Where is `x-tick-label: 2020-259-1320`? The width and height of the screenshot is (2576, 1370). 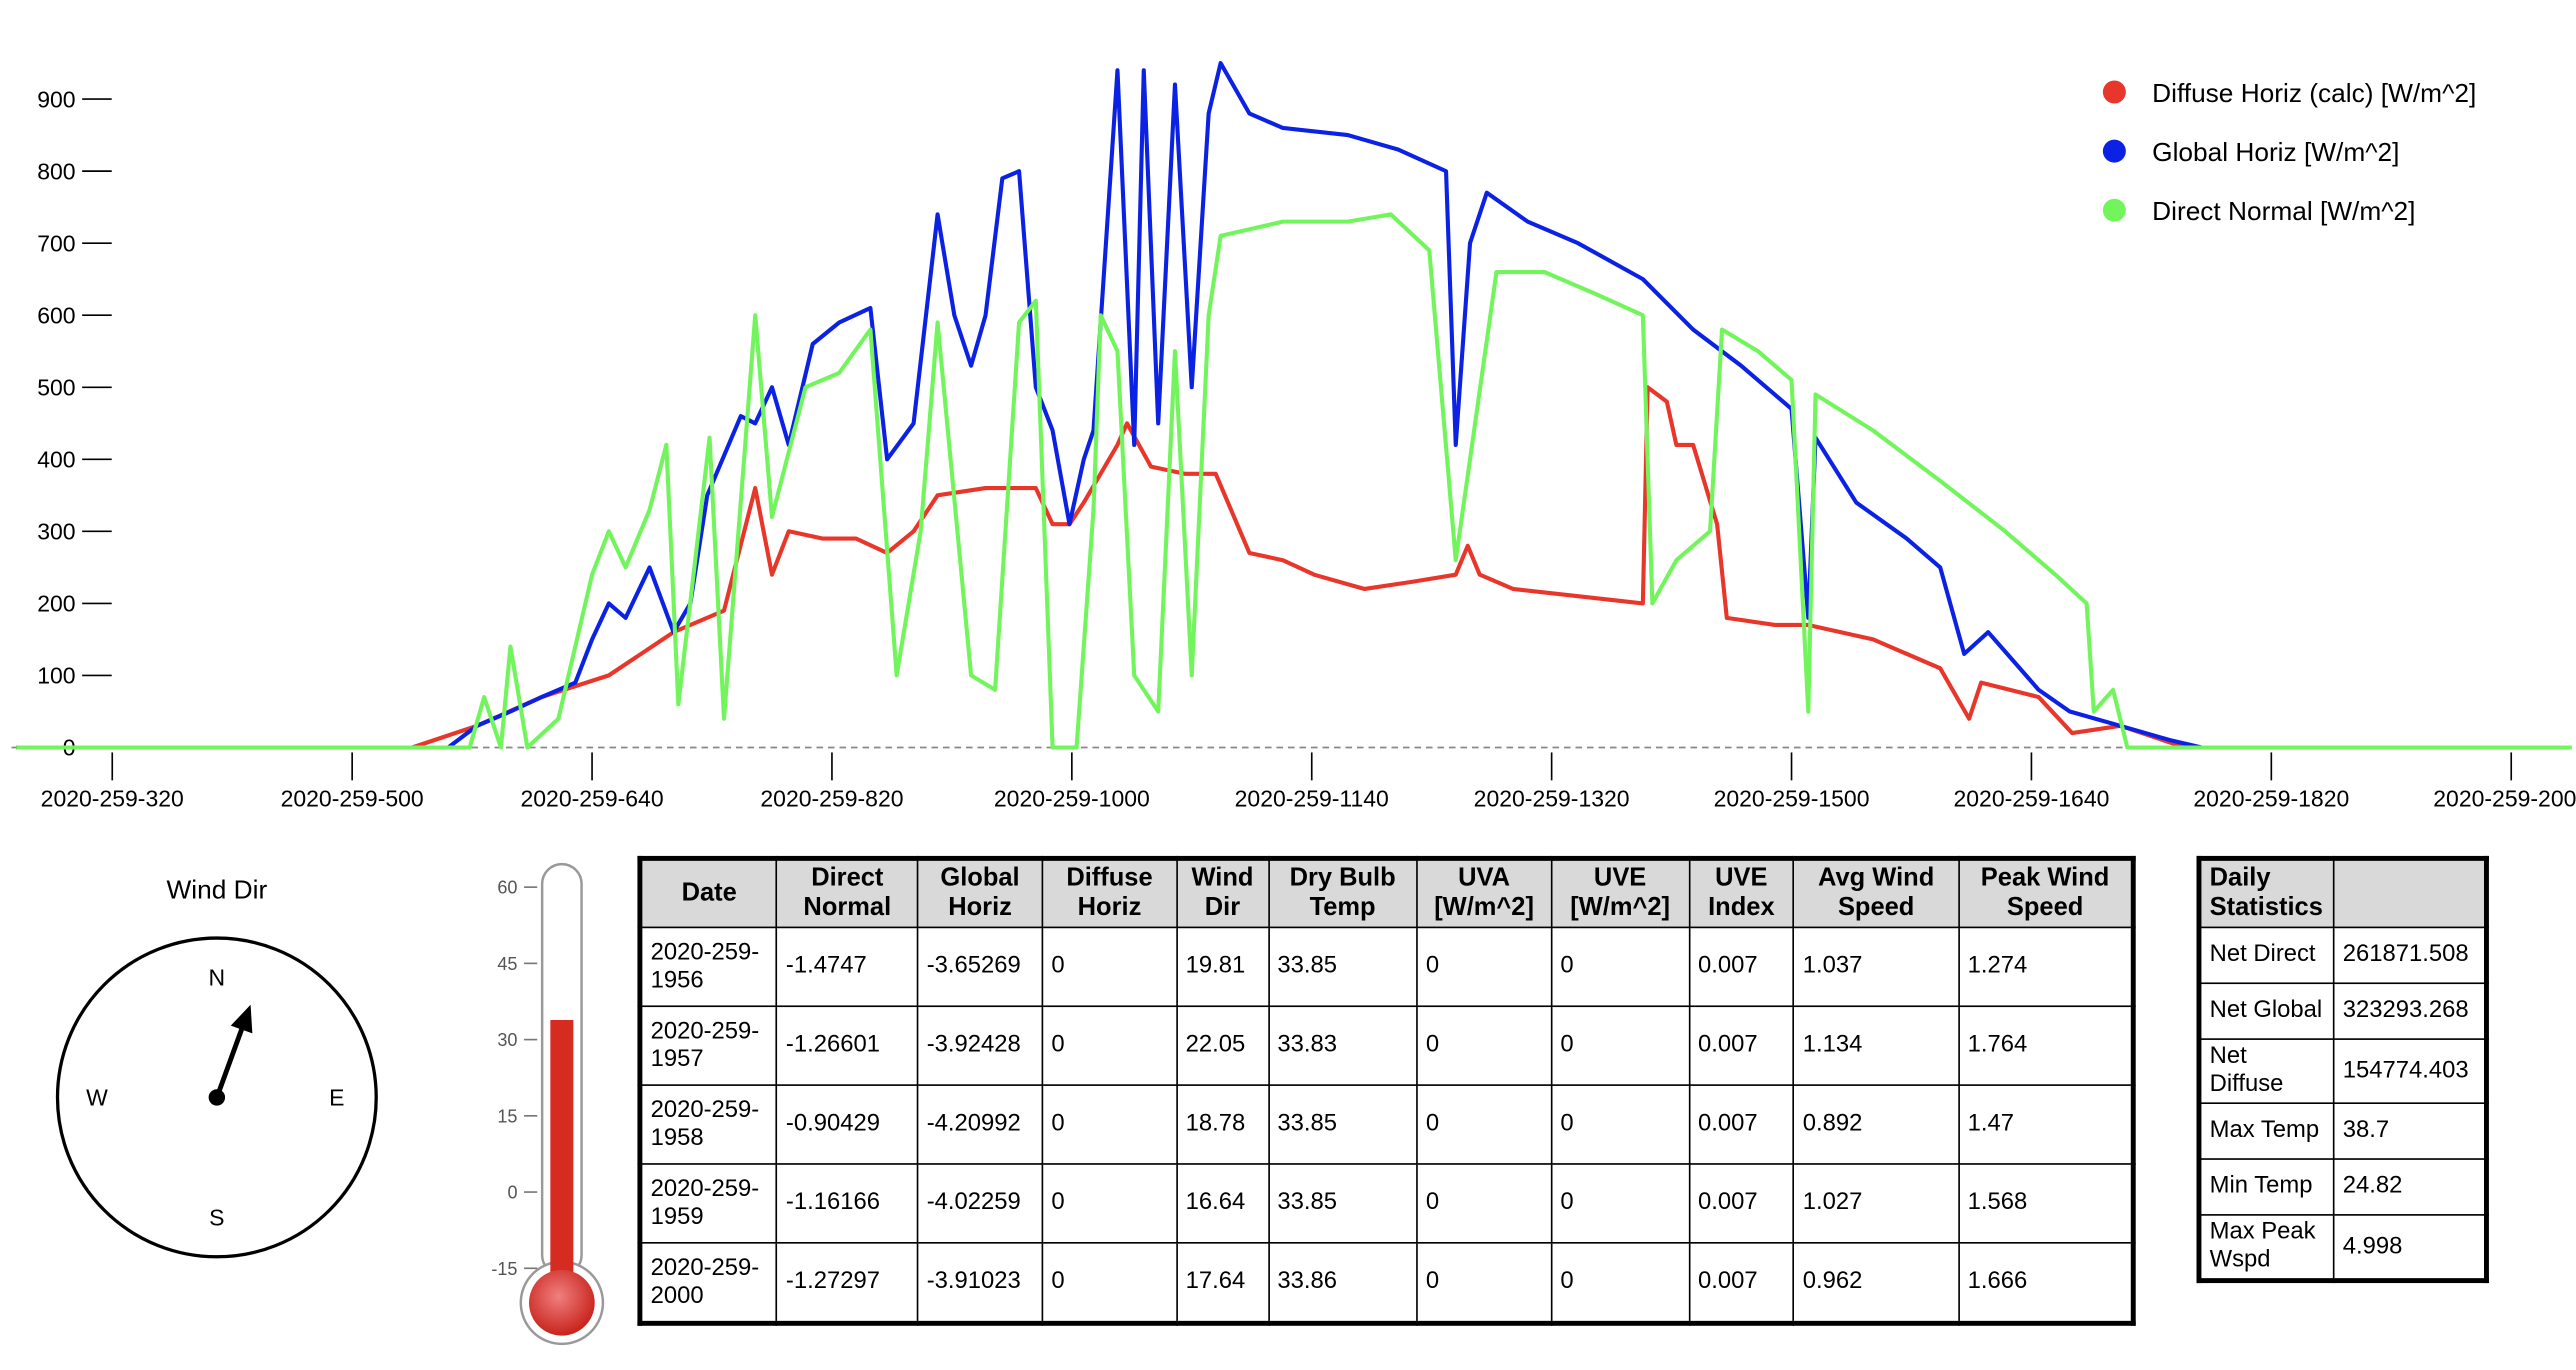
x-tick-label: 2020-259-1320 is located at coordinates (1552, 799).